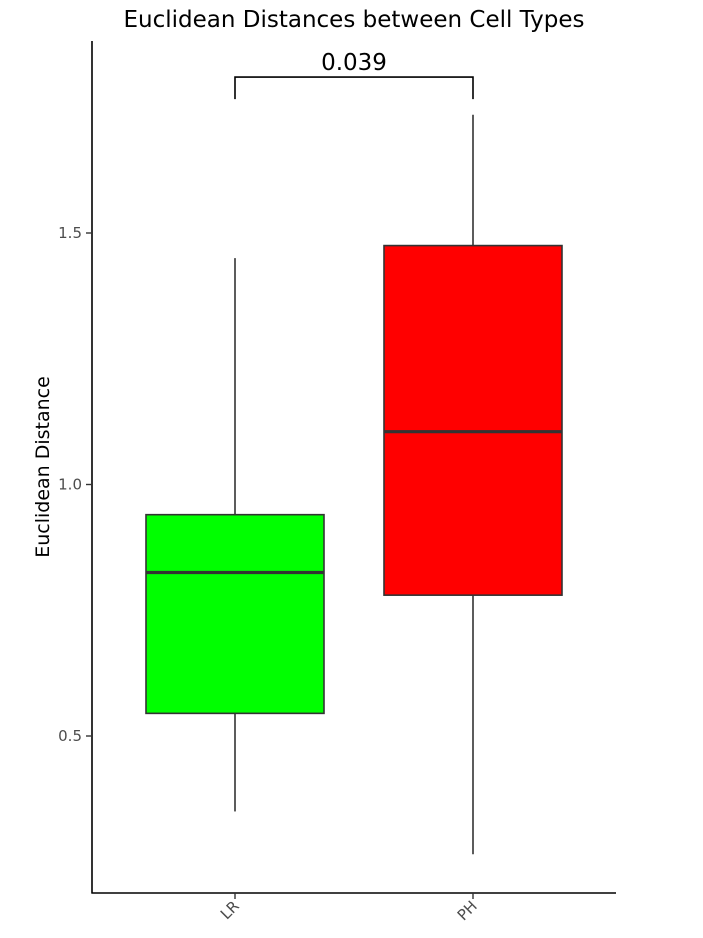 This screenshot has width=703, height=938. What do you see at coordinates (230, 910) in the screenshot?
I see `x-tick-label: LR` at bounding box center [230, 910].